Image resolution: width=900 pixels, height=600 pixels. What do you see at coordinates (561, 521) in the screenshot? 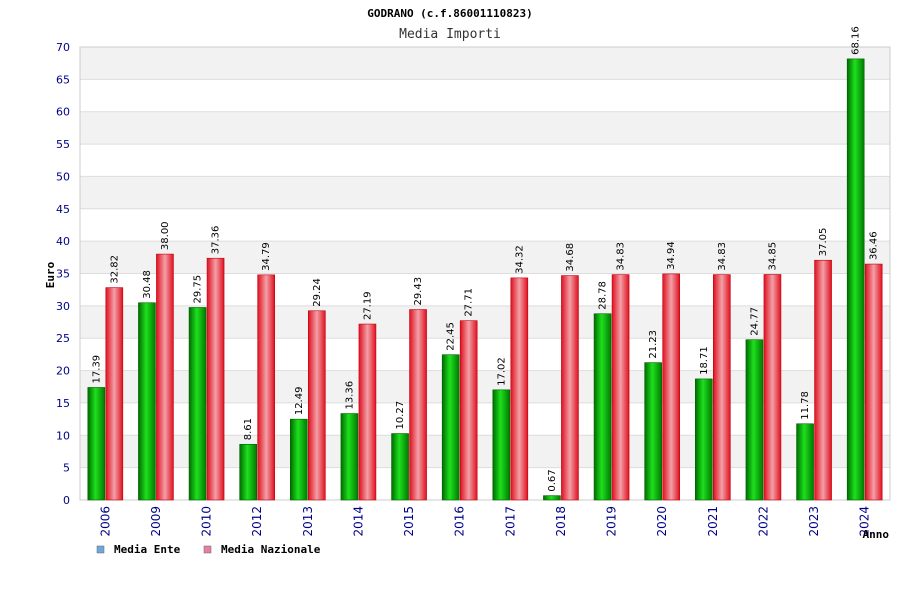
I see `x-tick-label-2018: 2018` at bounding box center [561, 521].